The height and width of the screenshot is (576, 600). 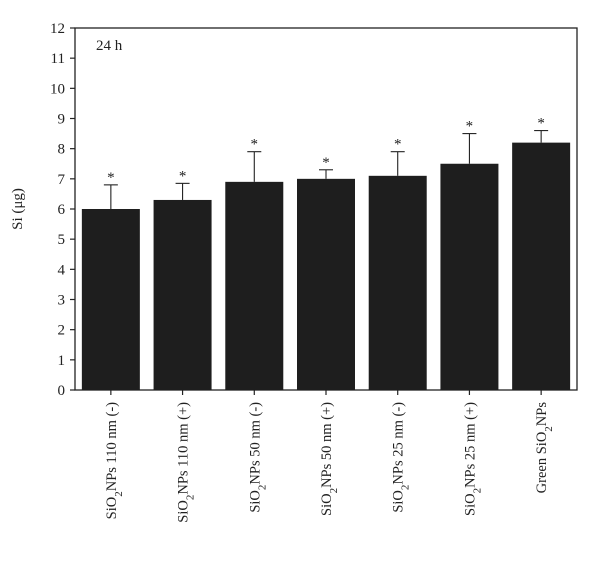 I want to click on x-tick-label: SiO2NPs 50 nm (-), so click(x=257, y=457).